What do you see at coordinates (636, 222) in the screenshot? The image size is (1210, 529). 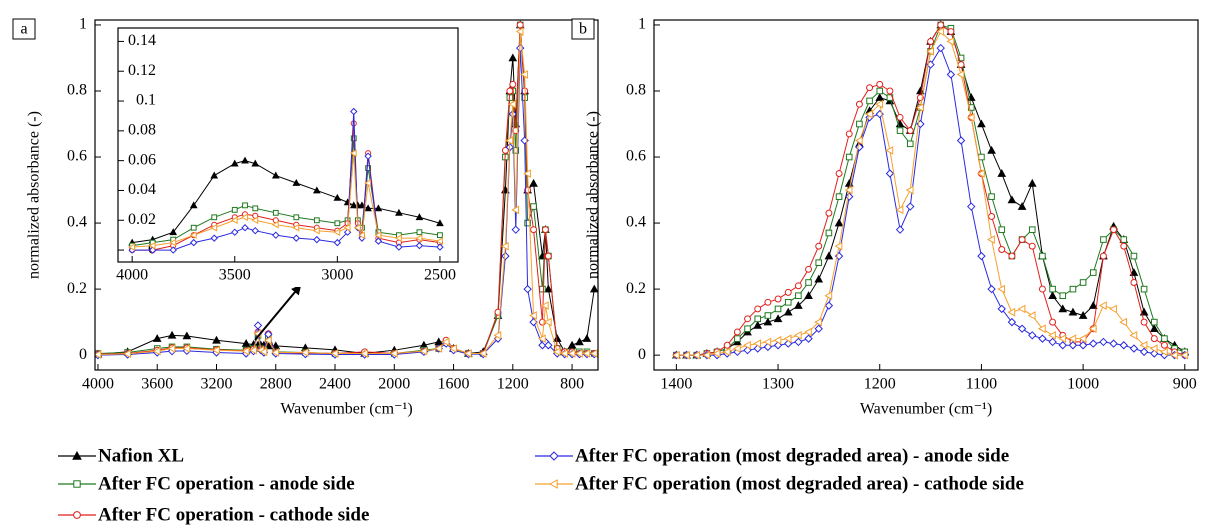 I see `y-tick-label: 0.4` at bounding box center [636, 222].